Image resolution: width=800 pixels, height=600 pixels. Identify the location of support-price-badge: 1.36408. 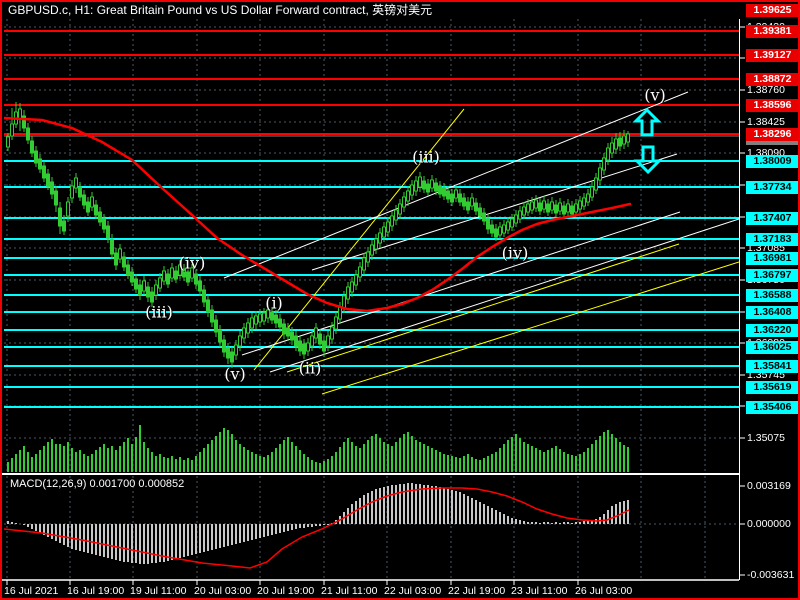
(772, 312).